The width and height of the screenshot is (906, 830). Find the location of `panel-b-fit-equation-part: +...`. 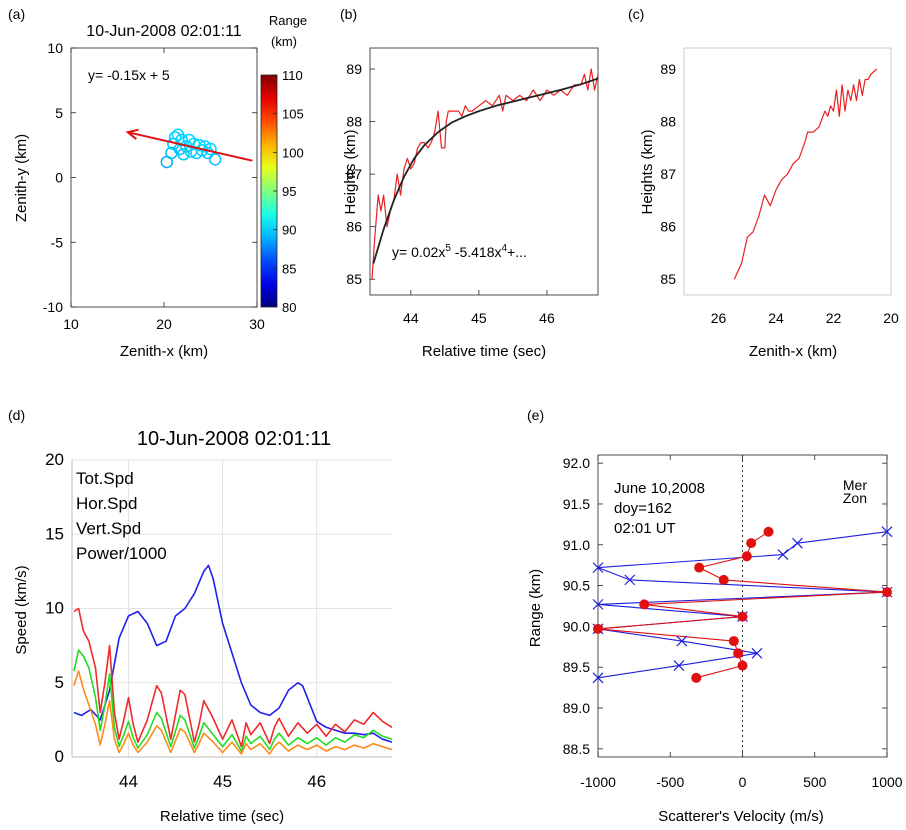

panel-b-fit-equation-part: +... is located at coordinates (517, 252).